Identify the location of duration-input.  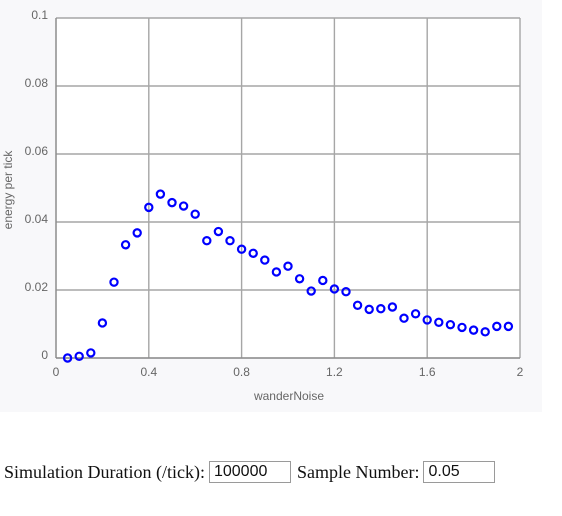
(249, 472).